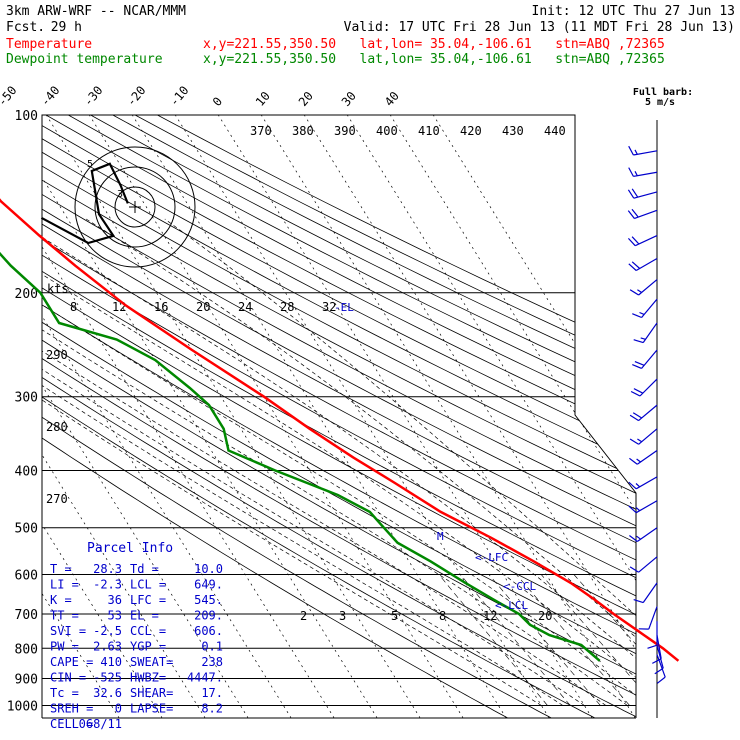 This screenshot has height=740, width=740. Describe the element at coordinates (148, 647) in the screenshot. I see `parcel-value: YGP =` at that location.